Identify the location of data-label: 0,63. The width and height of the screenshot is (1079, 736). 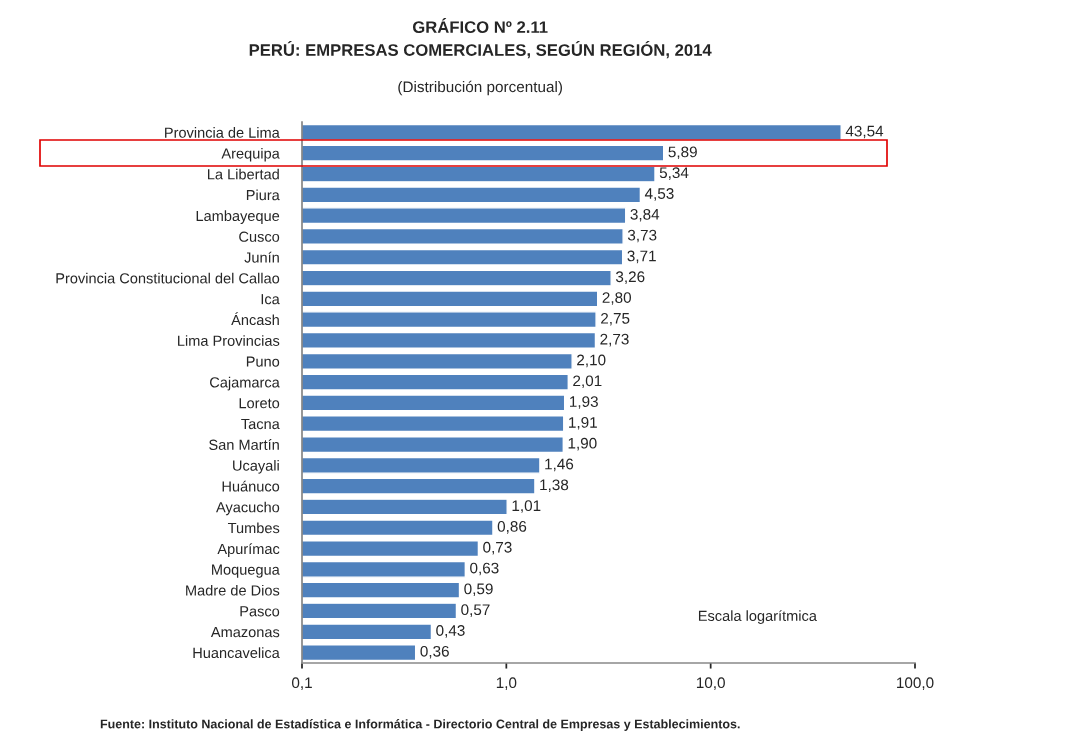
(484, 569).